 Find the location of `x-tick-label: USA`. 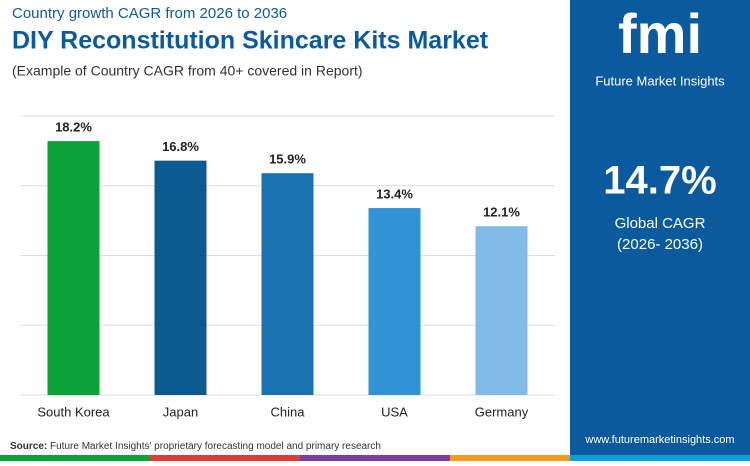

x-tick-label: USA is located at coordinates (394, 411).